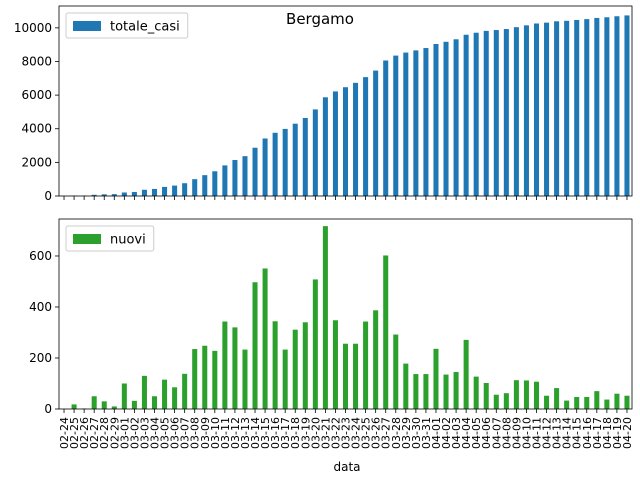 The width and height of the screenshot is (640, 480). I want to click on x-tick-label: 03-13, so click(245, 433).